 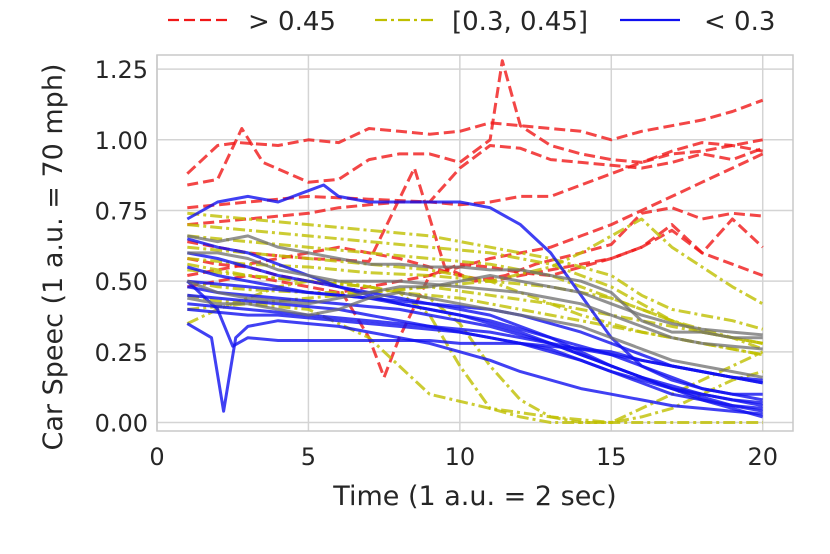 What do you see at coordinates (460, 457) in the screenshot?
I see `x-tick-label: 10` at bounding box center [460, 457].